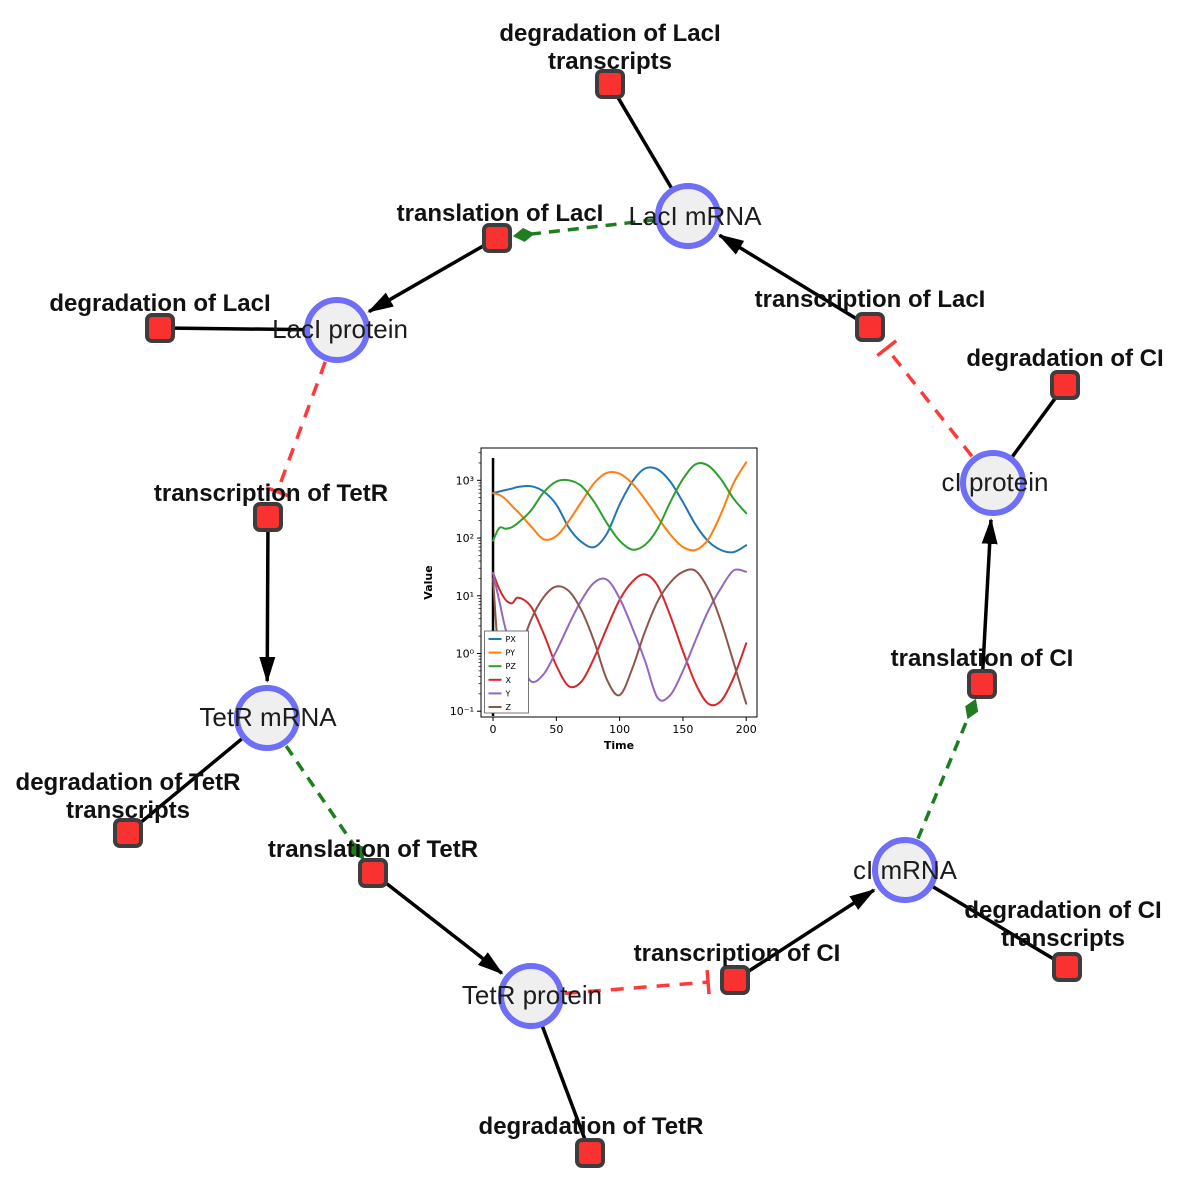 The height and width of the screenshot is (1200, 1189). Describe the element at coordinates (682, 729) in the screenshot. I see `plot-x-tick-label: 150` at that location.